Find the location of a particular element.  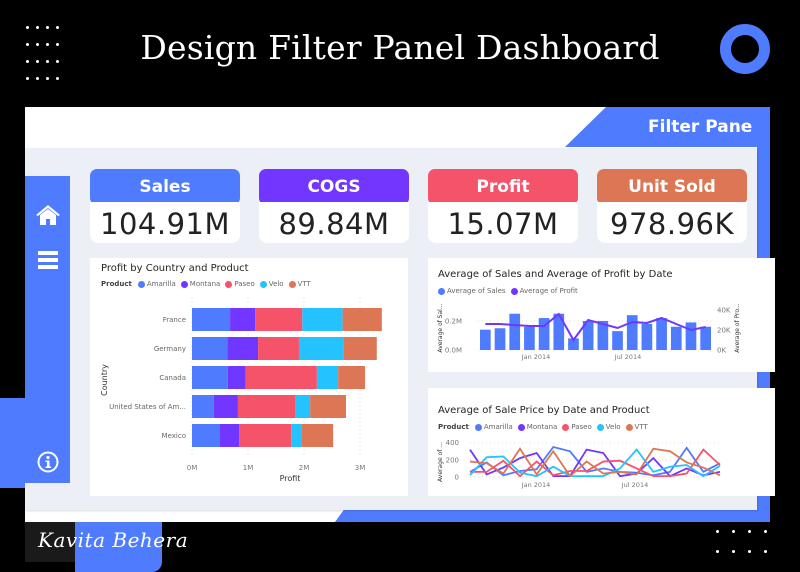

sidebar-item-info is located at coordinates (47, 462).